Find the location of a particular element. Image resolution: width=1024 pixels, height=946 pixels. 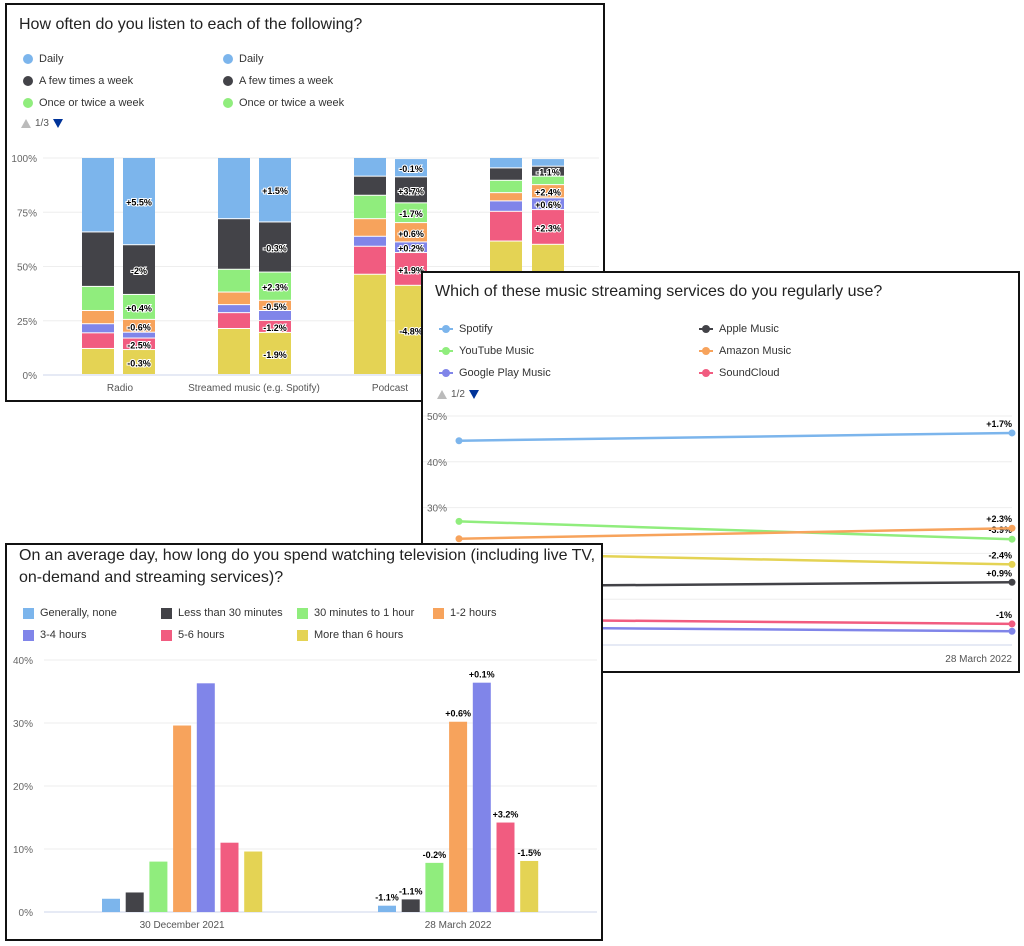

data-label: +2.4% is located at coordinates (548, 193).